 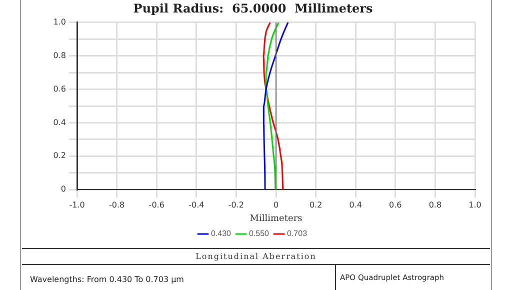 What do you see at coordinates (276, 219) in the screenshot?
I see `x-axis-title: Millimeters` at bounding box center [276, 219].